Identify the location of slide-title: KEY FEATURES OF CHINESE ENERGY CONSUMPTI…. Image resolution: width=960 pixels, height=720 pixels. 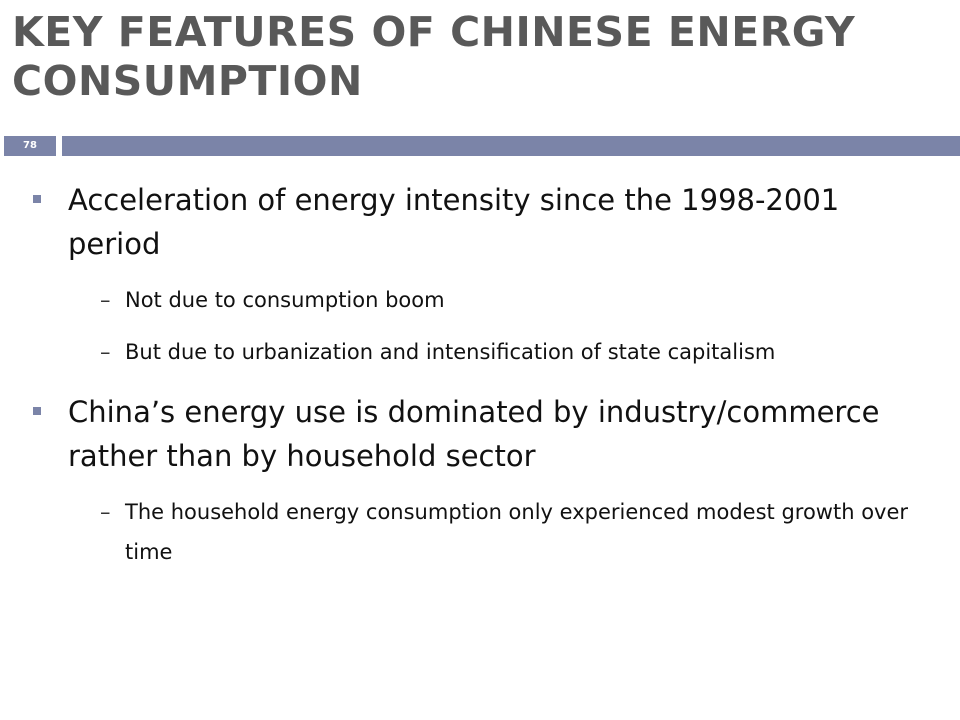
(434, 56).